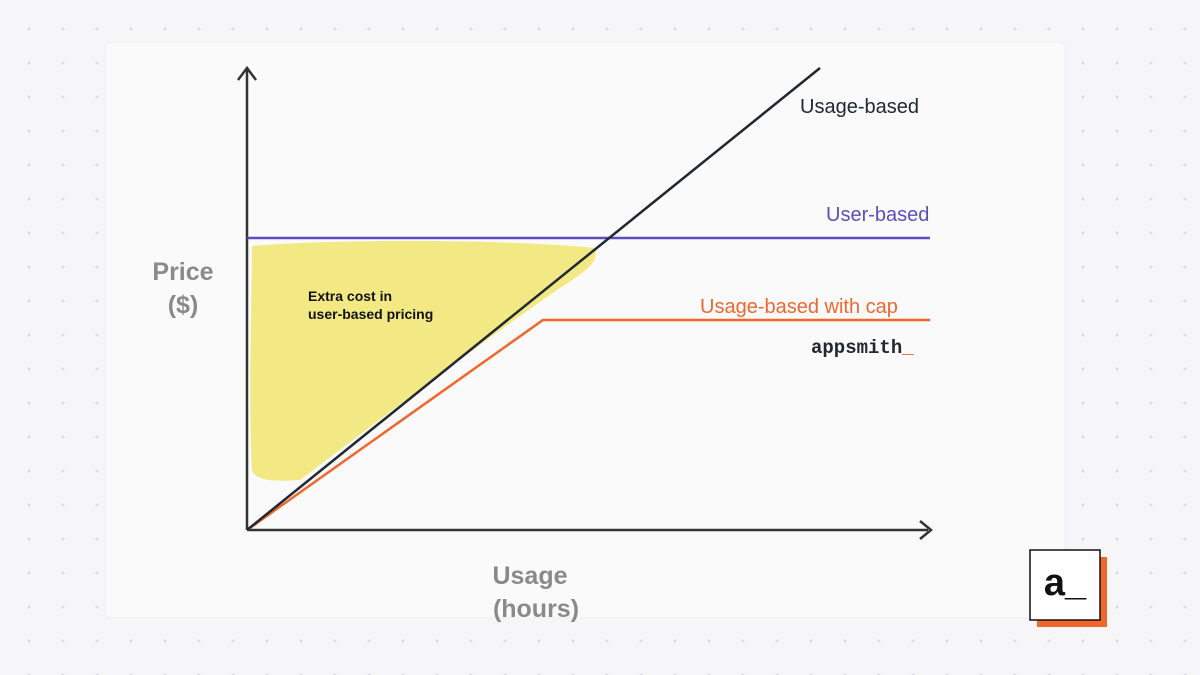  I want to click on y-axis-label: Price, so click(182, 272).